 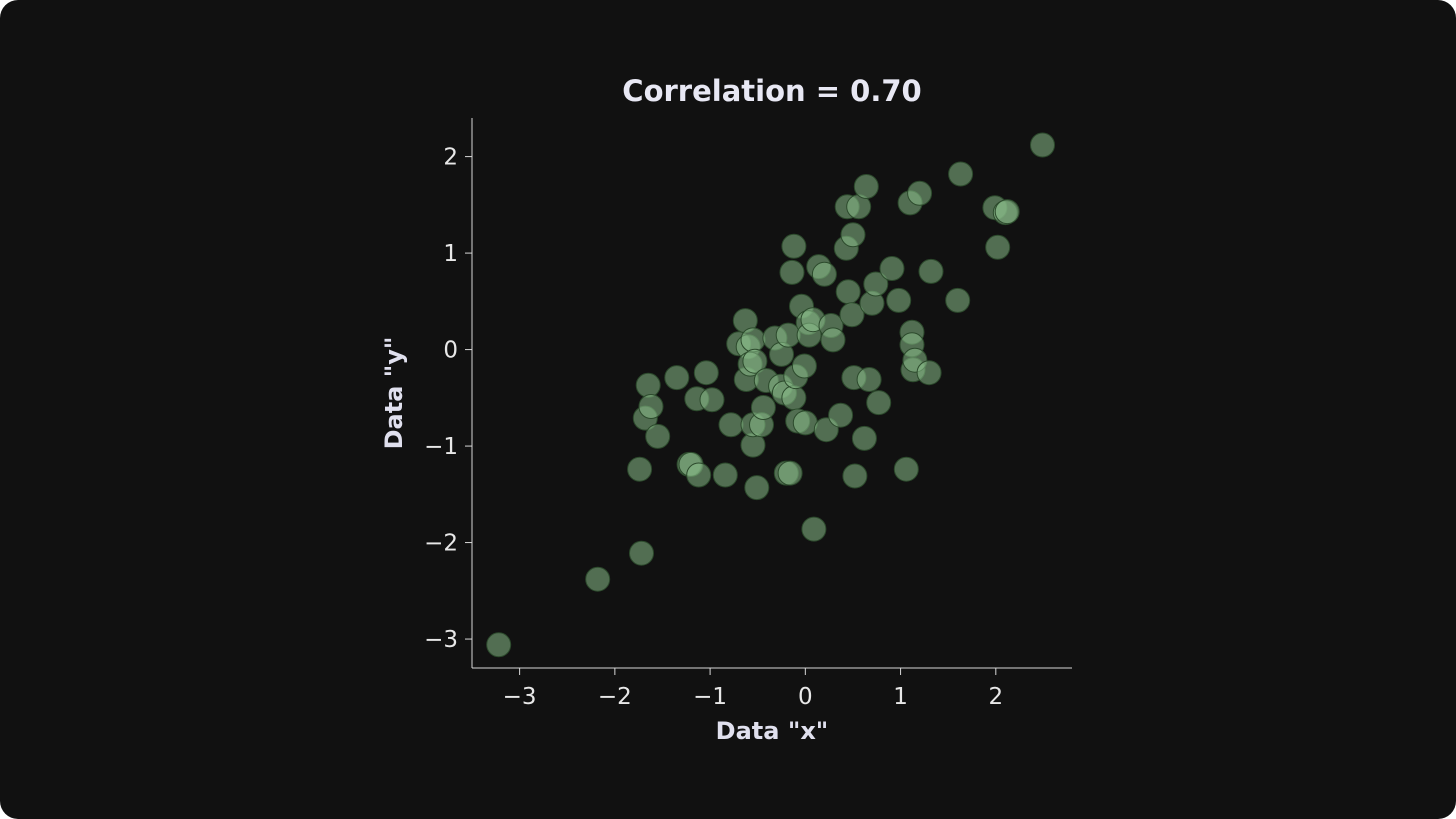 I want to click on y-tick-label: −3, so click(x=441, y=640).